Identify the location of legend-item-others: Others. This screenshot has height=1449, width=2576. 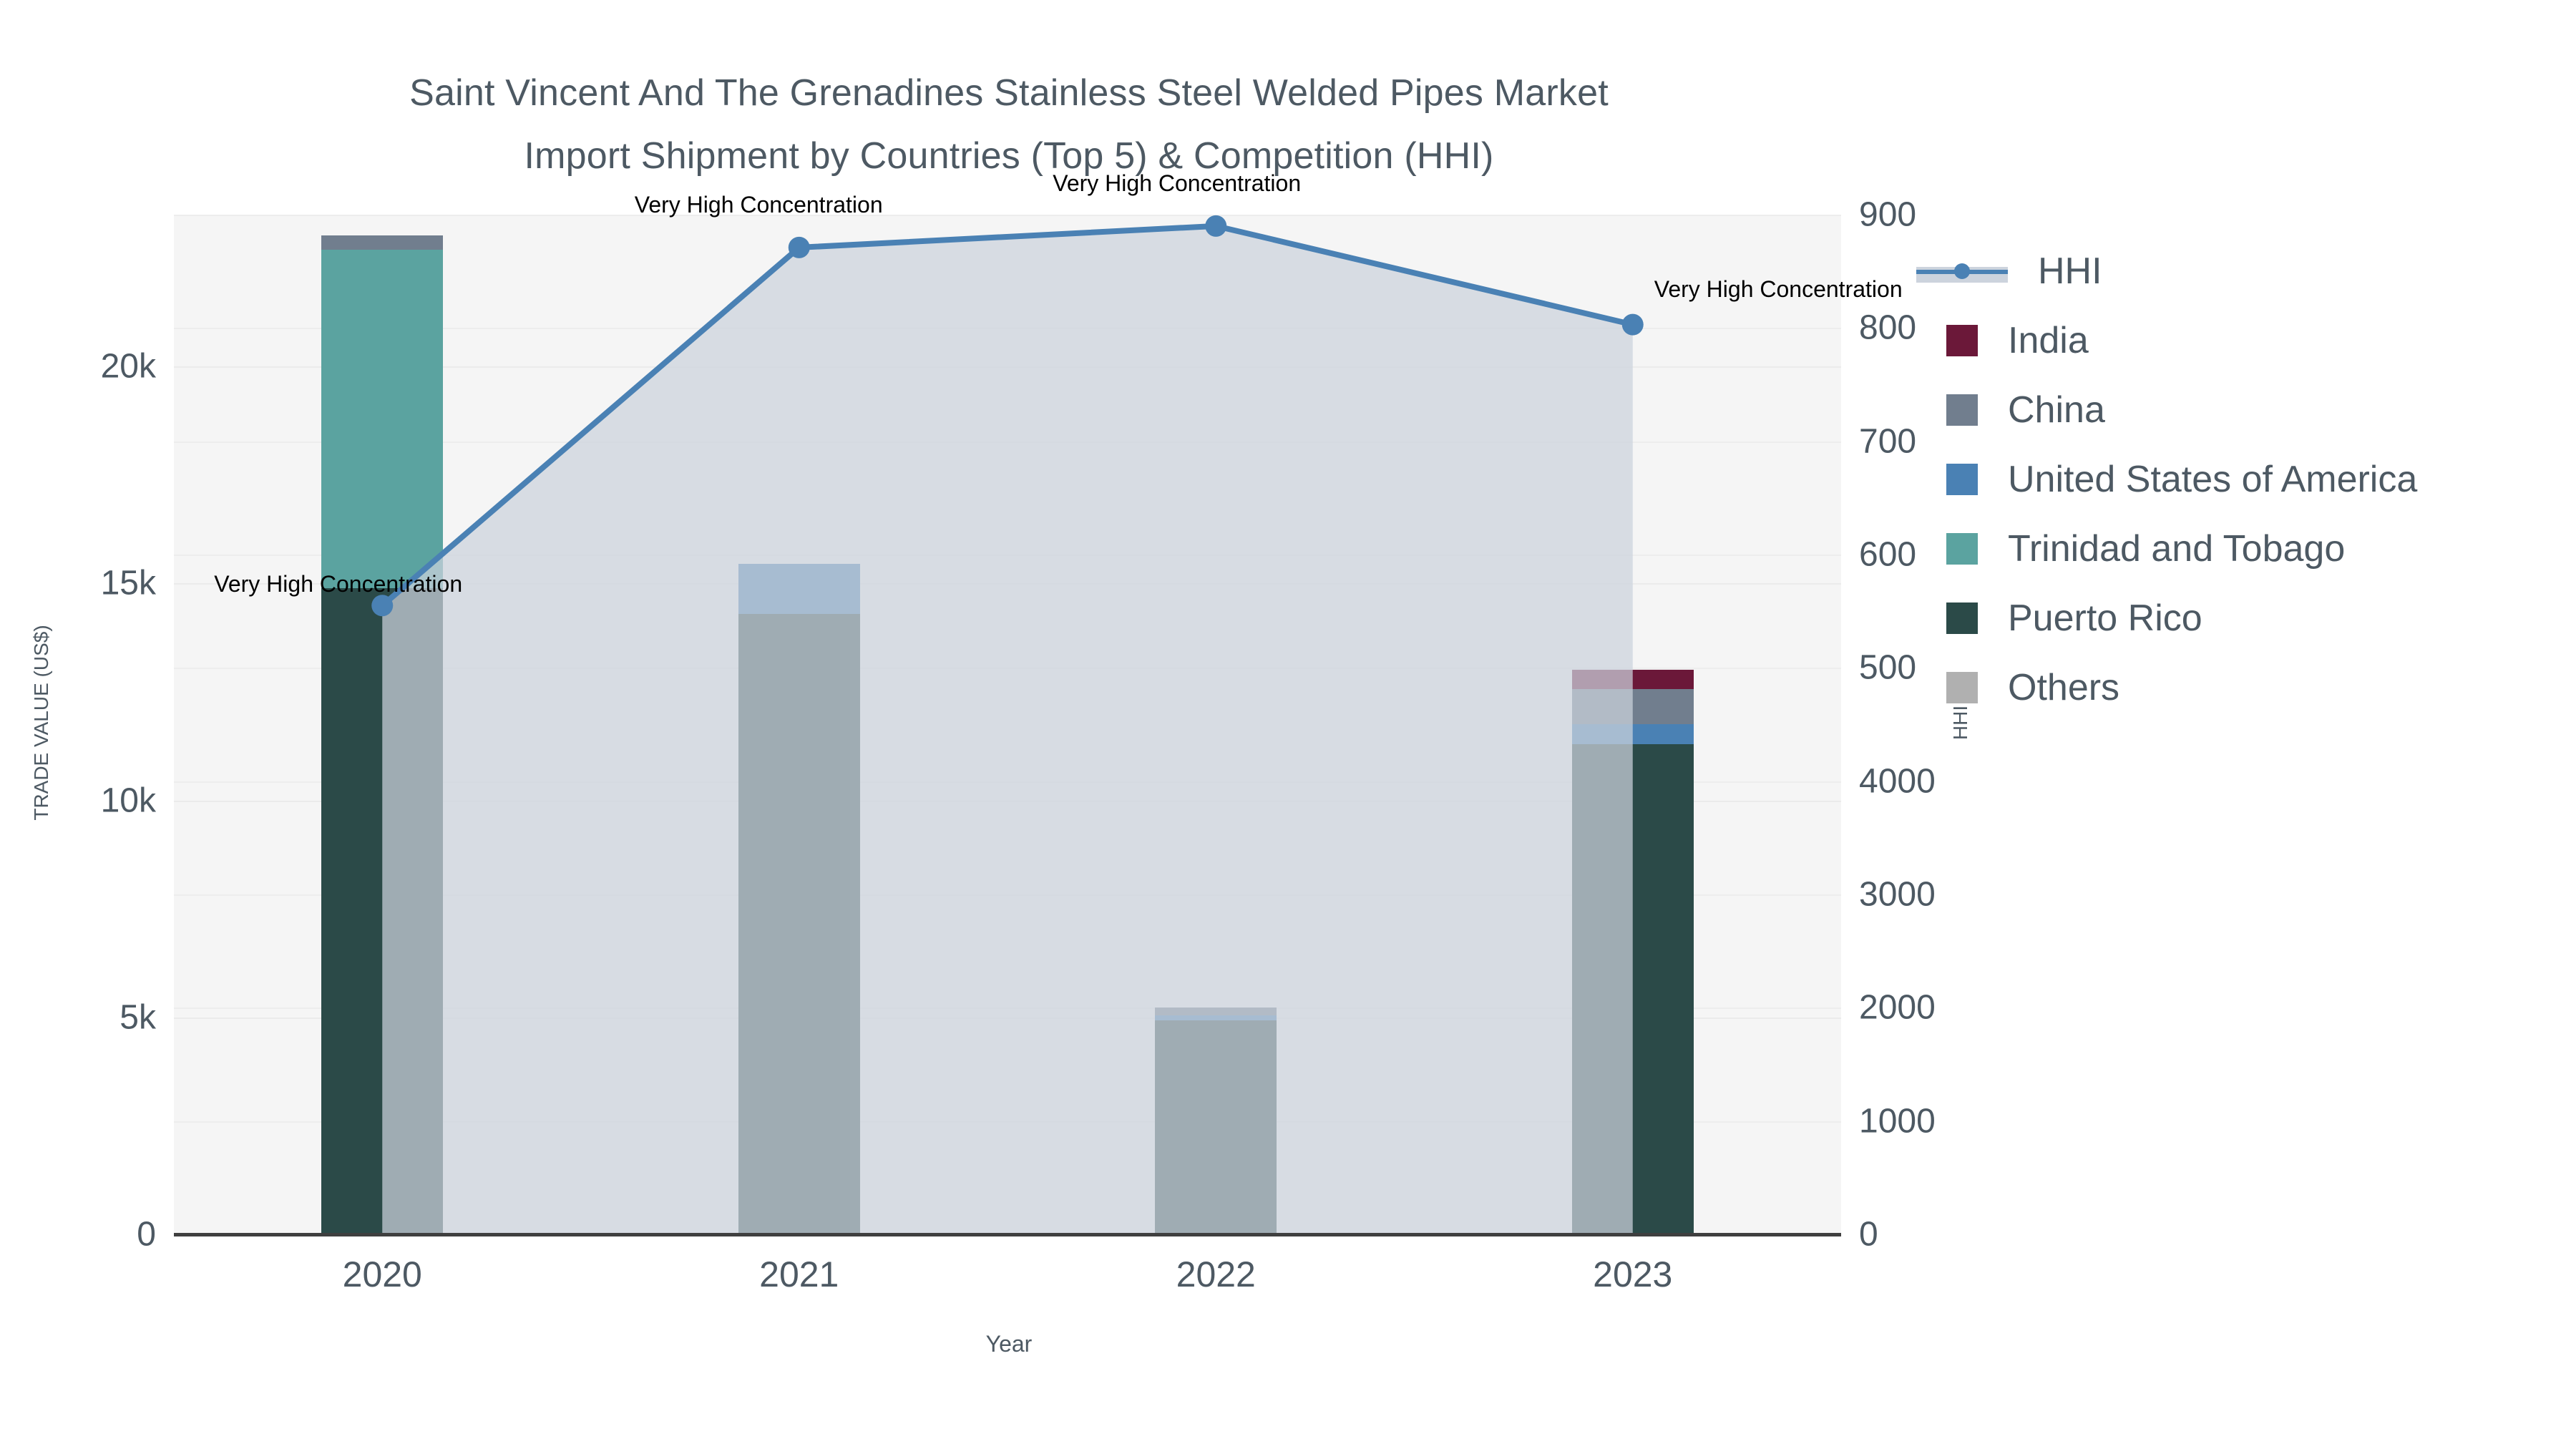
(2181, 687).